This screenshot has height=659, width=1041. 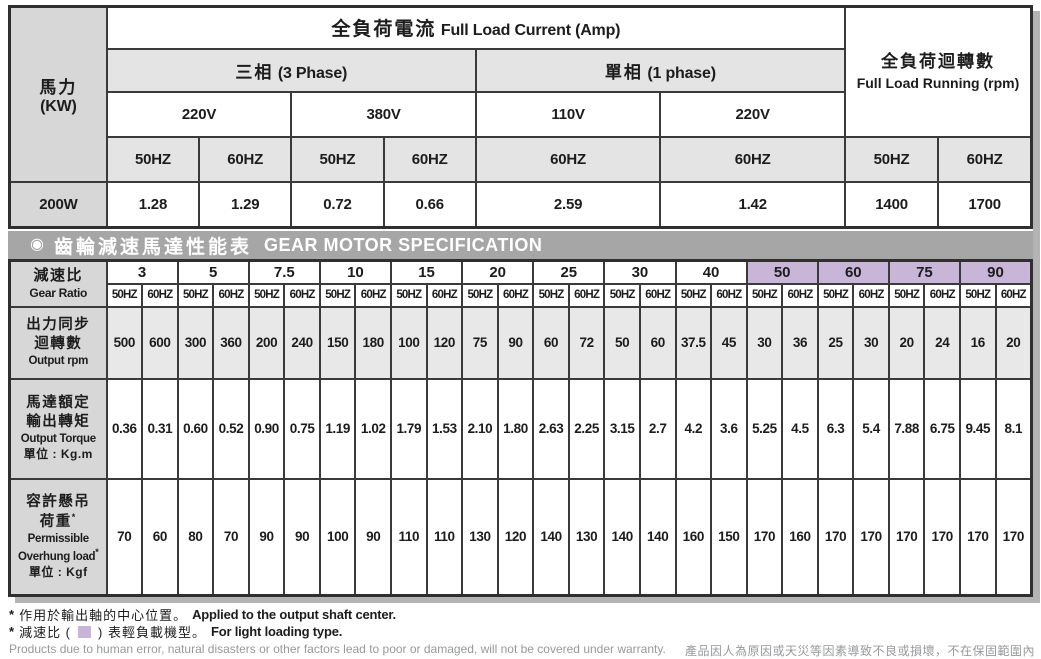 I want to click on value-cell: 2.7, so click(x=657, y=428).